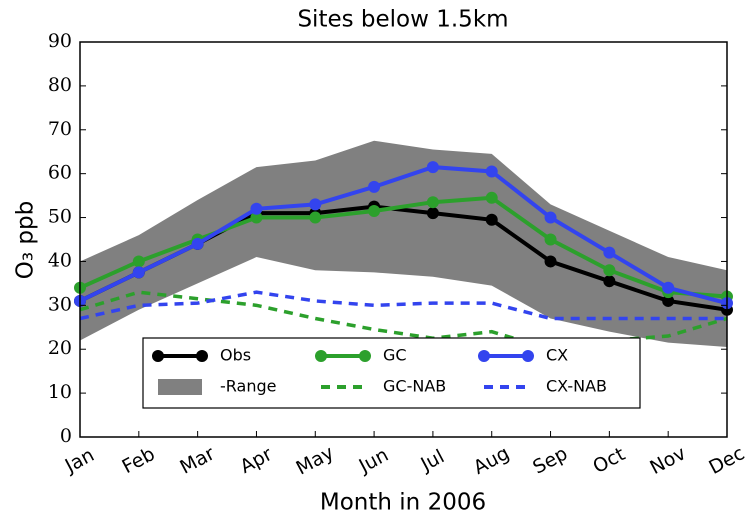 This screenshot has width=749, height=520. Describe the element at coordinates (373, 461) in the screenshot. I see `x-tick-label: Jun` at that location.